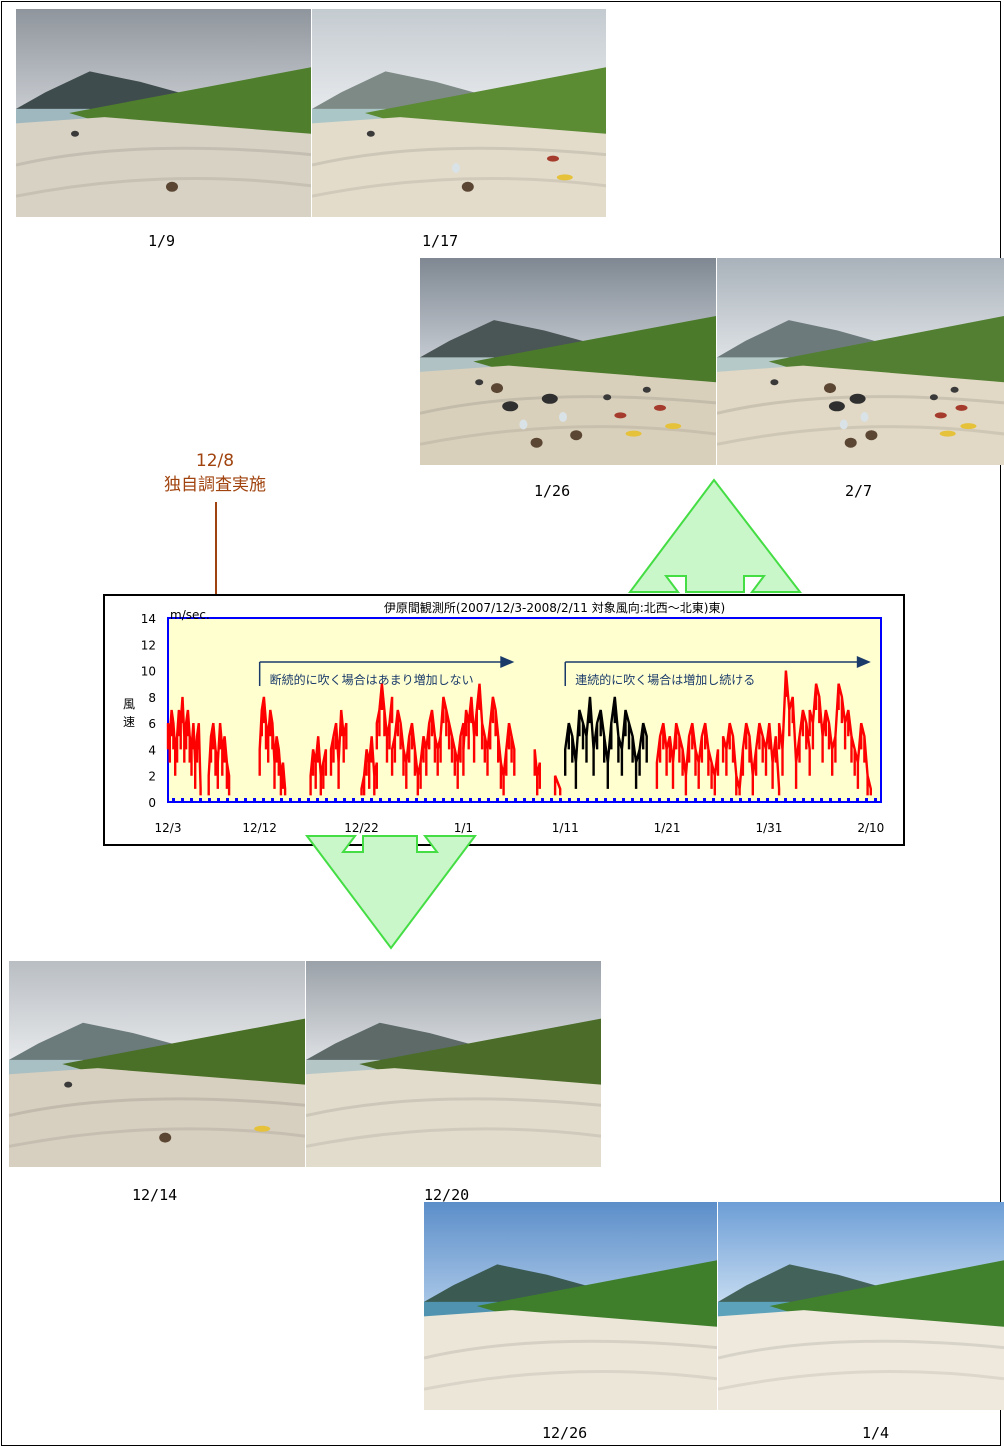  I want to click on plot-area, so click(524, 710).